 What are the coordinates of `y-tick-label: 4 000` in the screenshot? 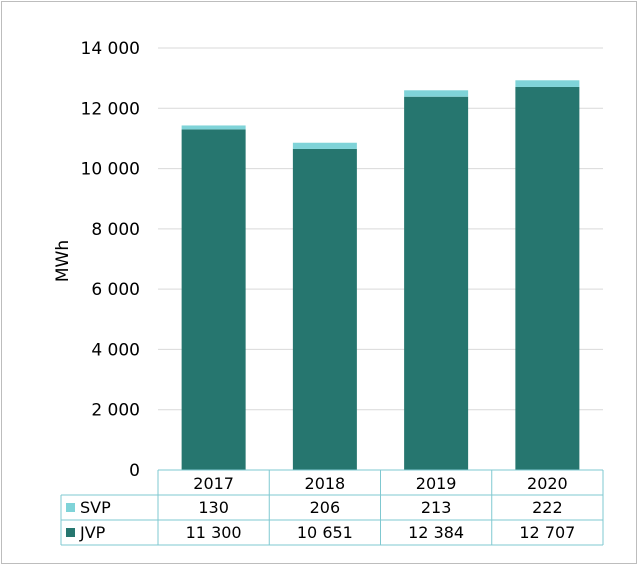 It's located at (115, 350).